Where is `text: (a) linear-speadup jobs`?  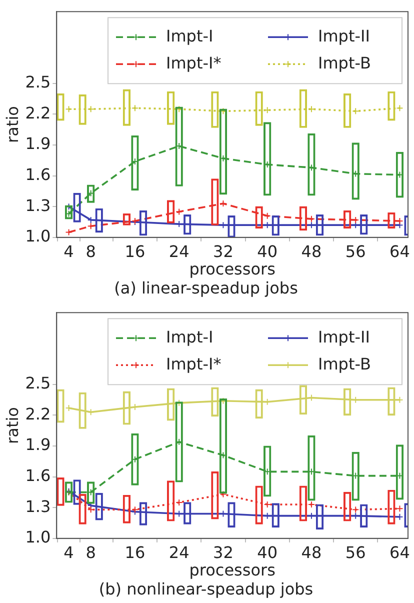
text: (a) linear-speadup jobs is located at coordinates (206, 288).